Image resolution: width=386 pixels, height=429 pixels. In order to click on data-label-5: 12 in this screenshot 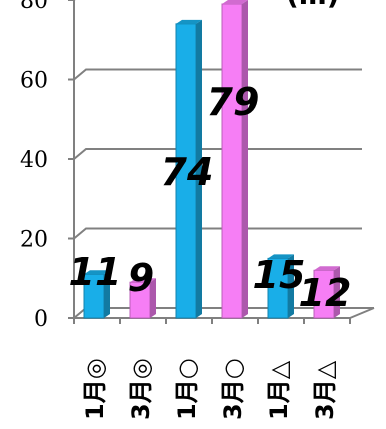, I will do `click(325, 293)`.